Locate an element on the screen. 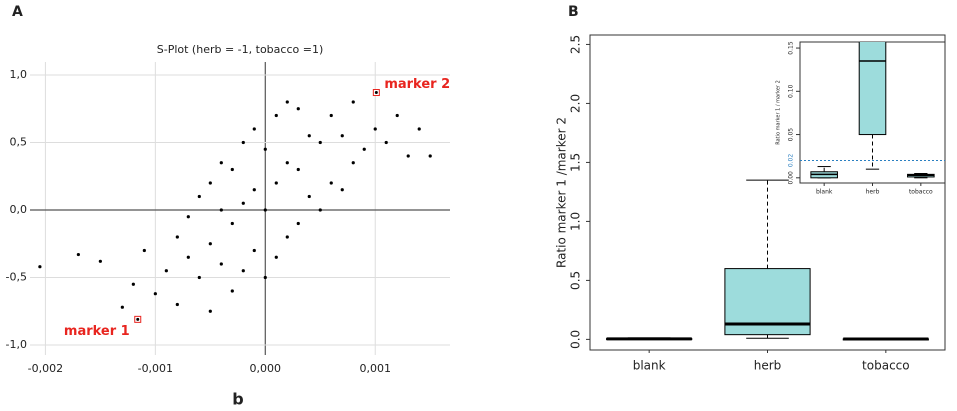  annotation: marker 2 is located at coordinates (417, 84).